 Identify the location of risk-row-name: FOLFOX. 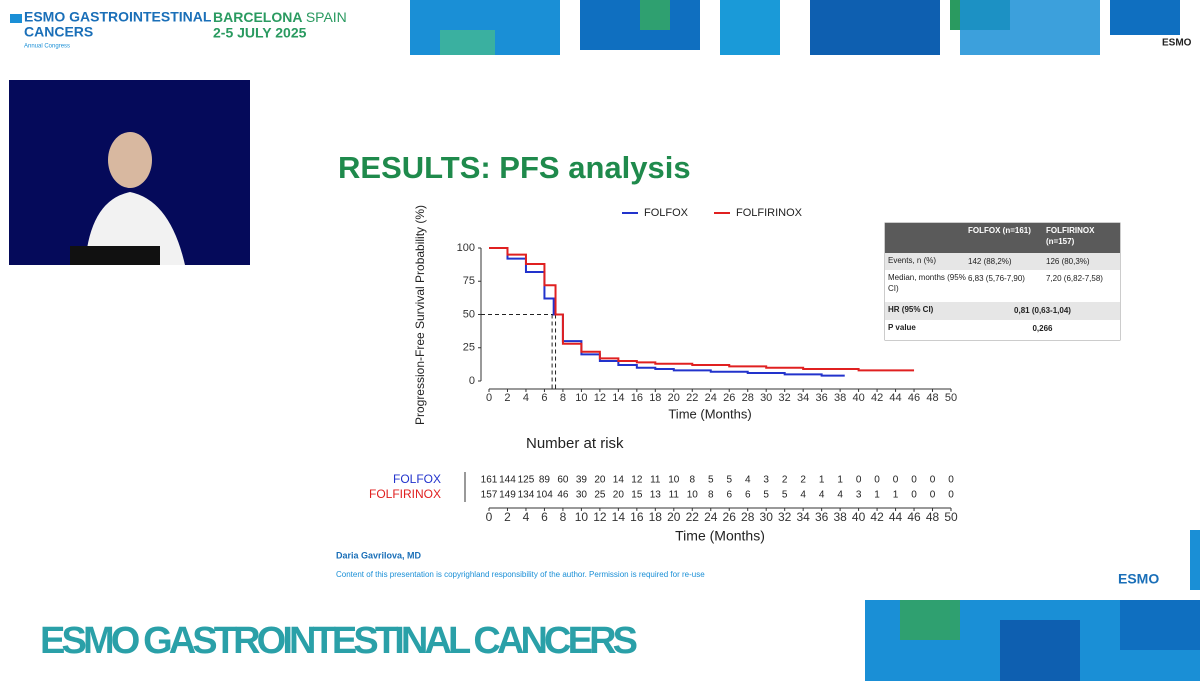
(417, 479).